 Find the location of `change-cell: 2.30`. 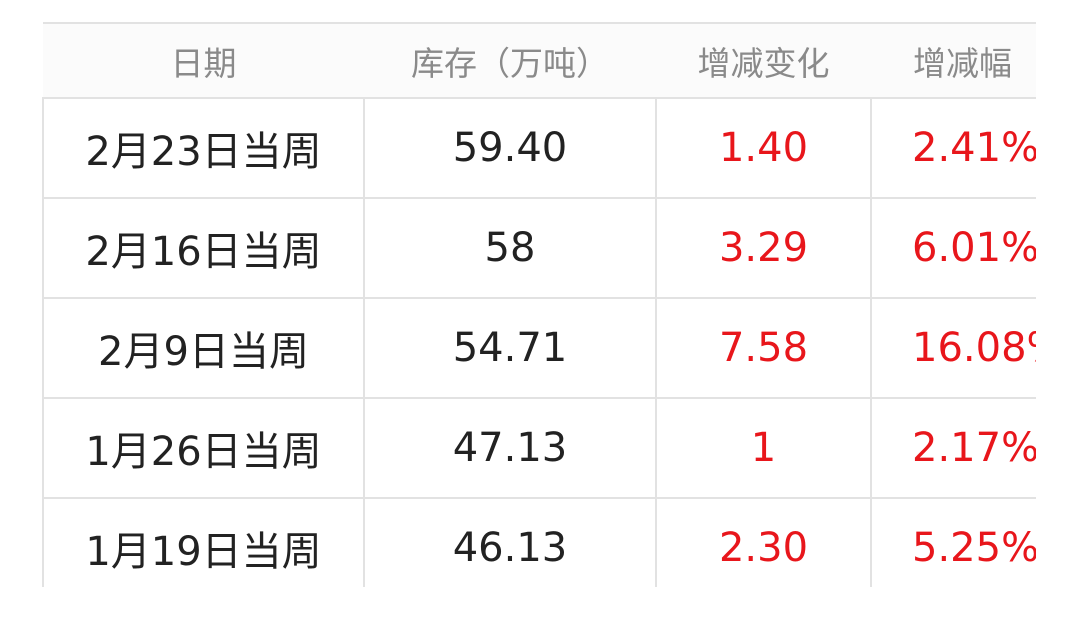

change-cell: 2.30 is located at coordinates (763, 542).